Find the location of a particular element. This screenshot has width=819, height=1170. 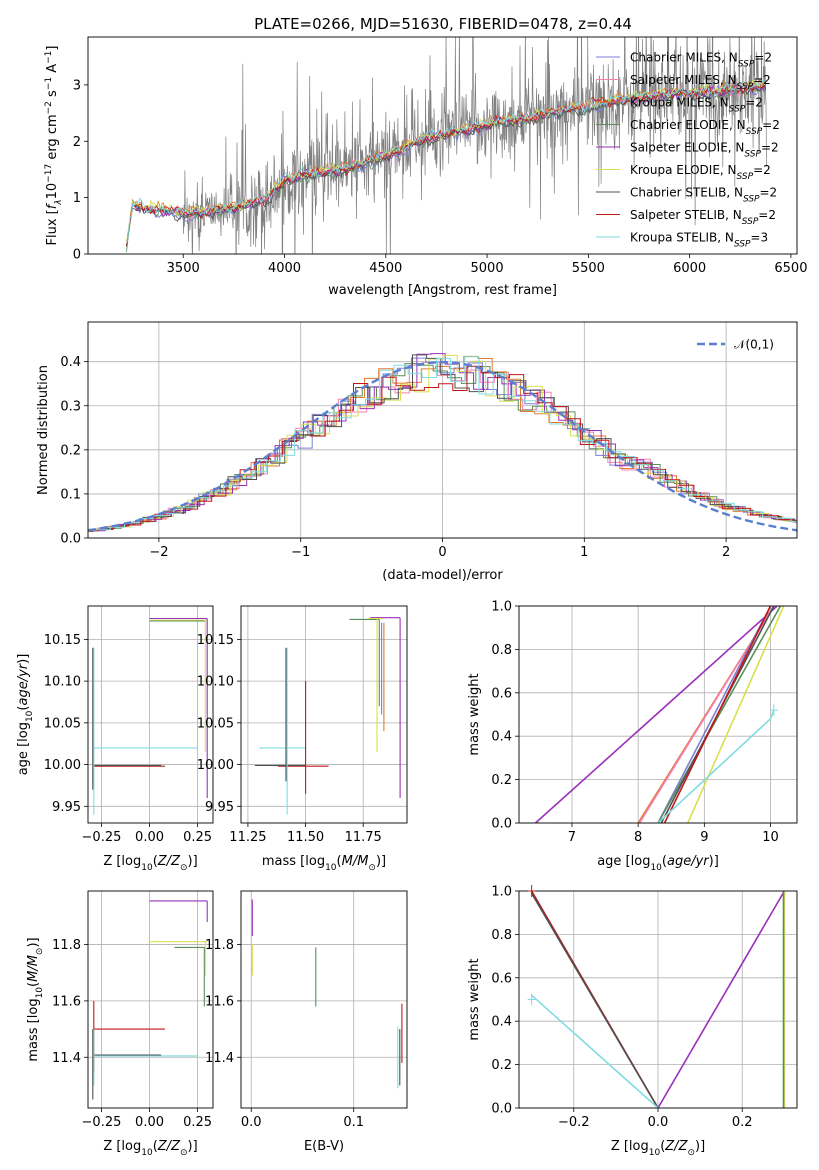

x-tick-label: 11.25 is located at coordinates (247, 837).